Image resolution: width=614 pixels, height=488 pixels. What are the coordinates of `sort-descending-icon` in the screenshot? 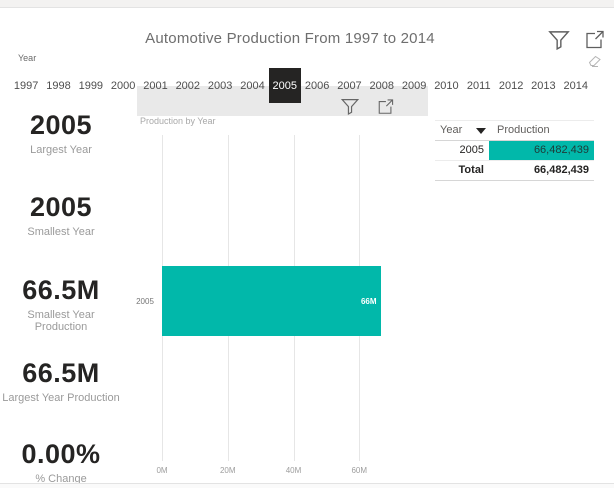 It's located at (481, 130).